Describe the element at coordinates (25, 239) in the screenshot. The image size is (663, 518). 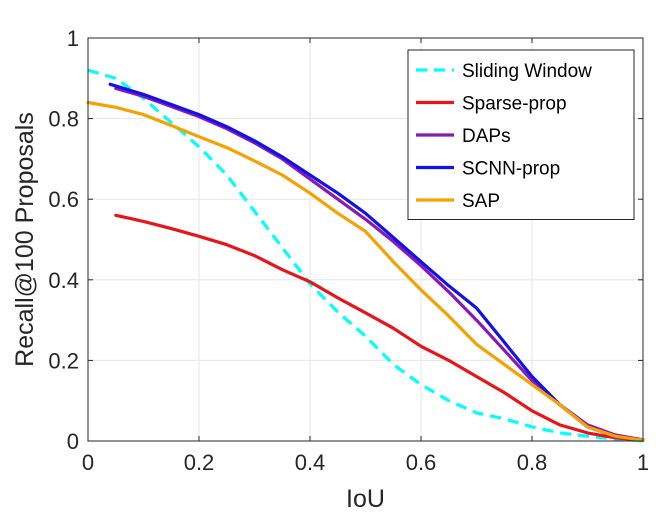
I see `y-axis-label: Recall@100 Proposals` at that location.